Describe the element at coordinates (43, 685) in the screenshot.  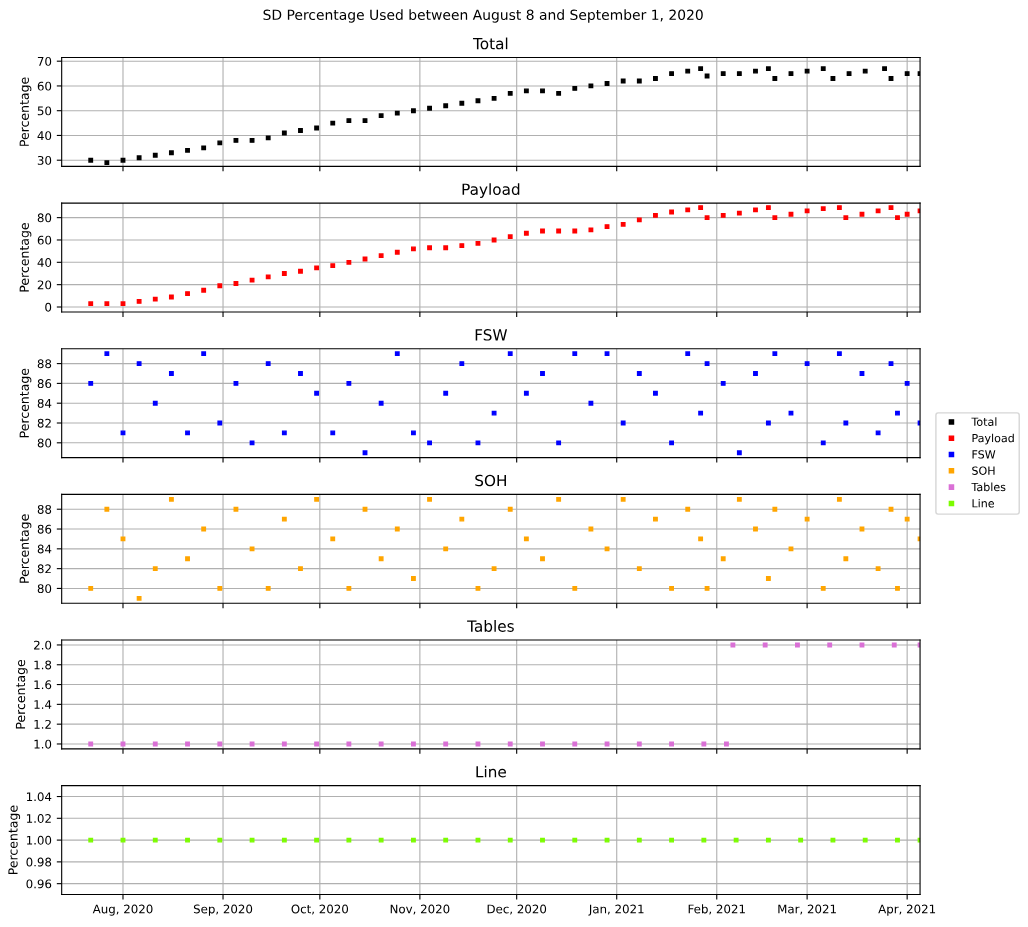
I see `y-tick-label: 1.6` at that location.